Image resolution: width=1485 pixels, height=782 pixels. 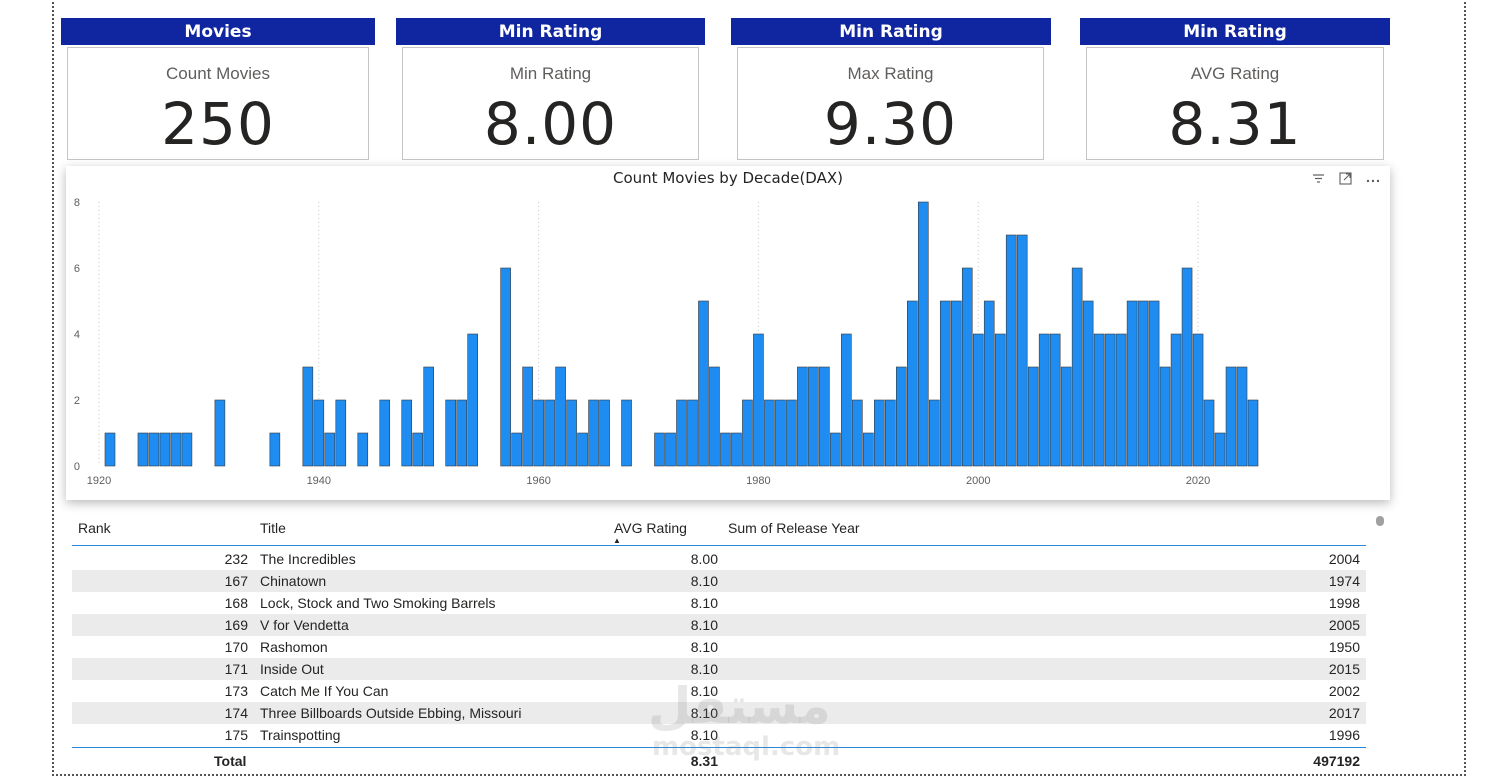 I want to click on bar-2013, so click(x=1121, y=400).